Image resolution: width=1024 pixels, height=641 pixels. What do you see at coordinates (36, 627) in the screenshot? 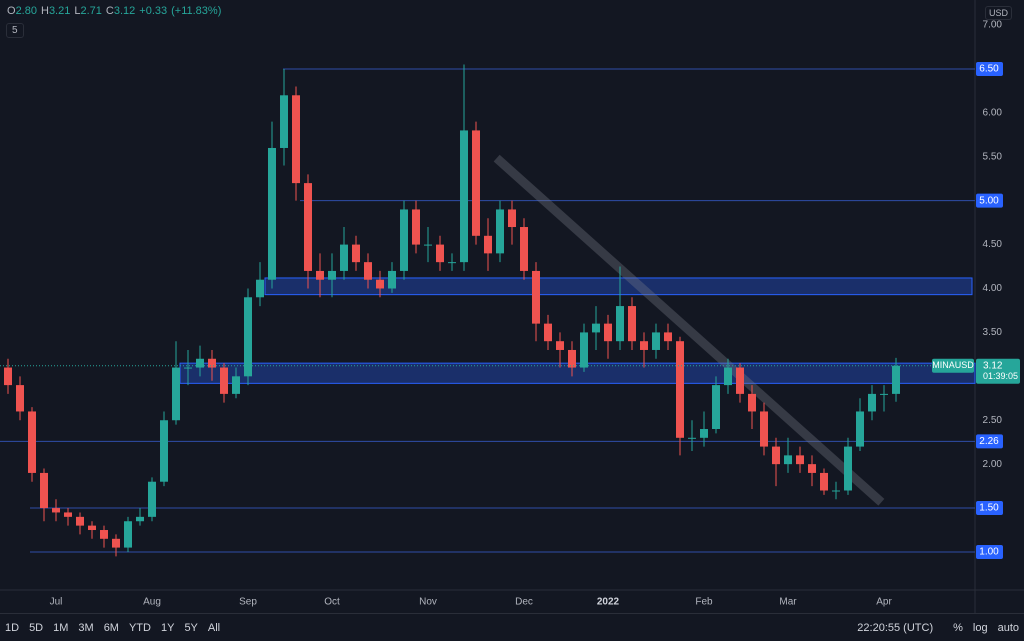
I see `timeframe-button: 5D` at bounding box center [36, 627].